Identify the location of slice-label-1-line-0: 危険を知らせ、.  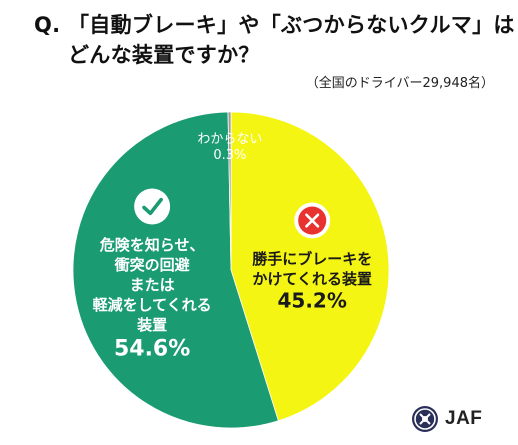
(152, 245).